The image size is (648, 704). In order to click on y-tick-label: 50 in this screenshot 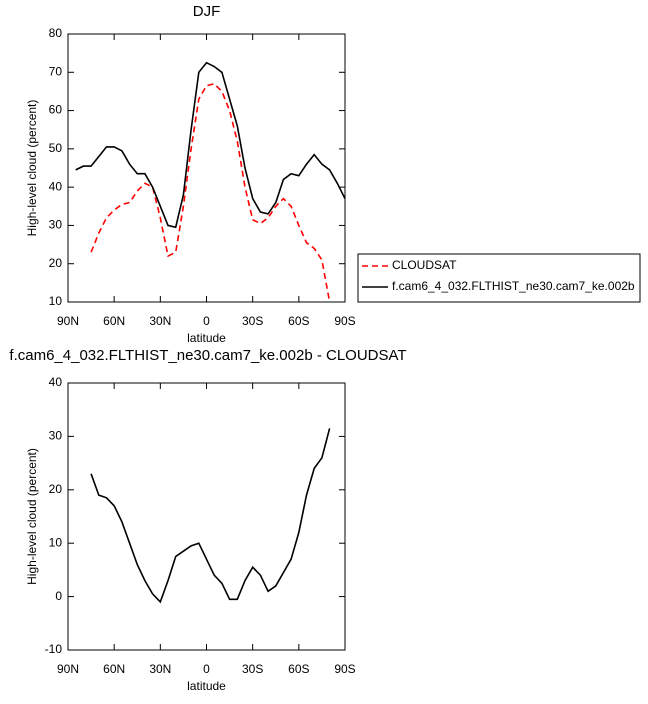, I will do `click(56, 148)`.